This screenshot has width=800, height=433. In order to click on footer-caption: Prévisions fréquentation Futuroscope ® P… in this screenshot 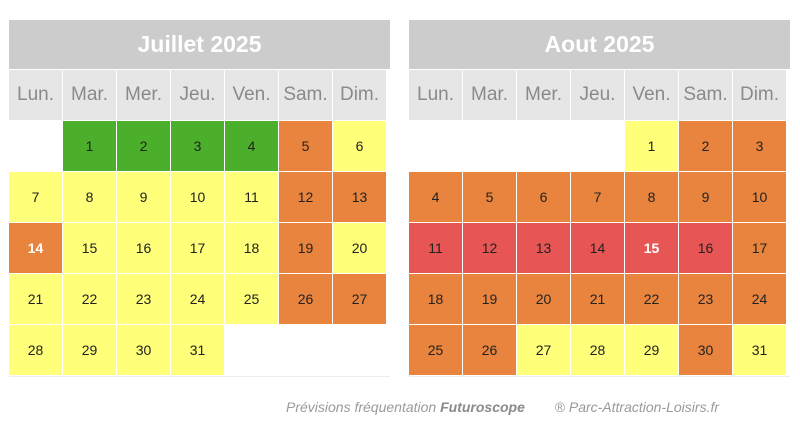, I will do `click(502, 407)`.